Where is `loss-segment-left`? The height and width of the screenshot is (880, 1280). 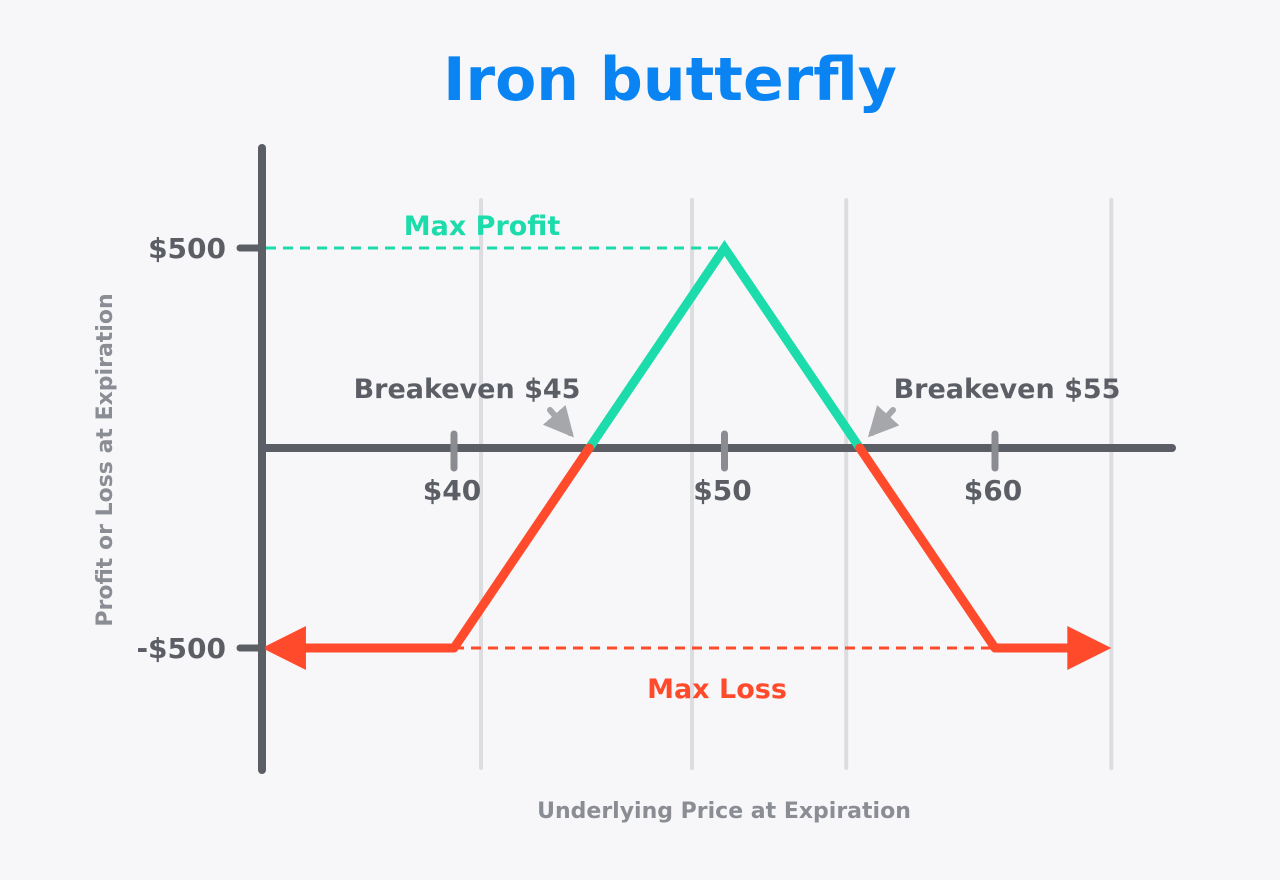
loss-segment-left is located at coordinates (443, 548).